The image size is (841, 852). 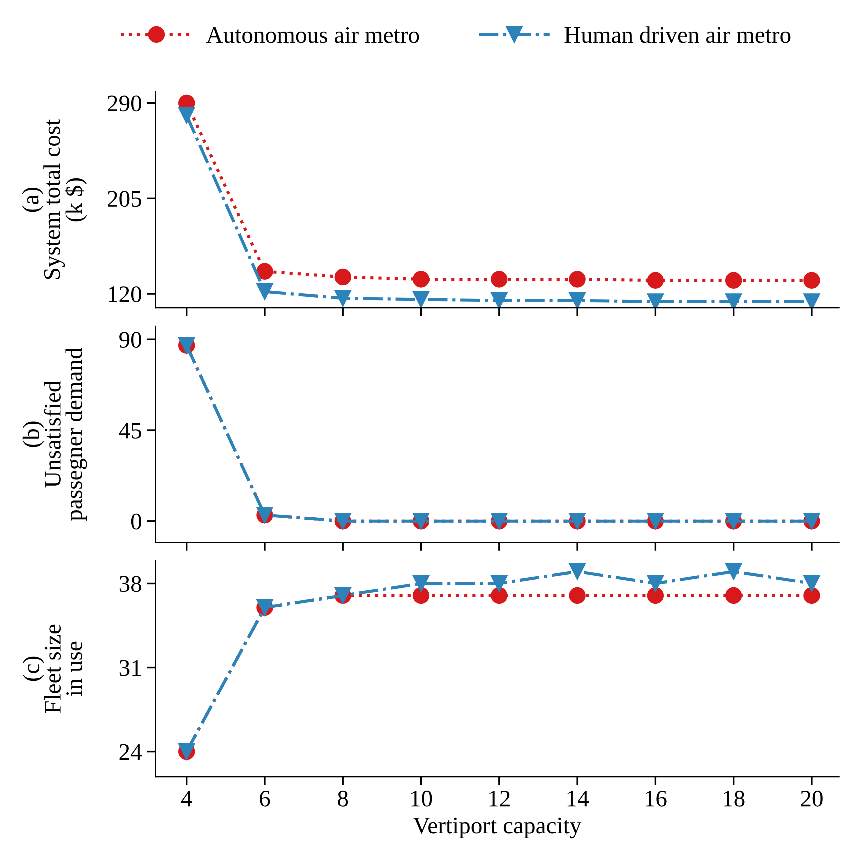 What do you see at coordinates (313, 35) in the screenshot?
I see `legend-label: Autonomous air metro` at bounding box center [313, 35].